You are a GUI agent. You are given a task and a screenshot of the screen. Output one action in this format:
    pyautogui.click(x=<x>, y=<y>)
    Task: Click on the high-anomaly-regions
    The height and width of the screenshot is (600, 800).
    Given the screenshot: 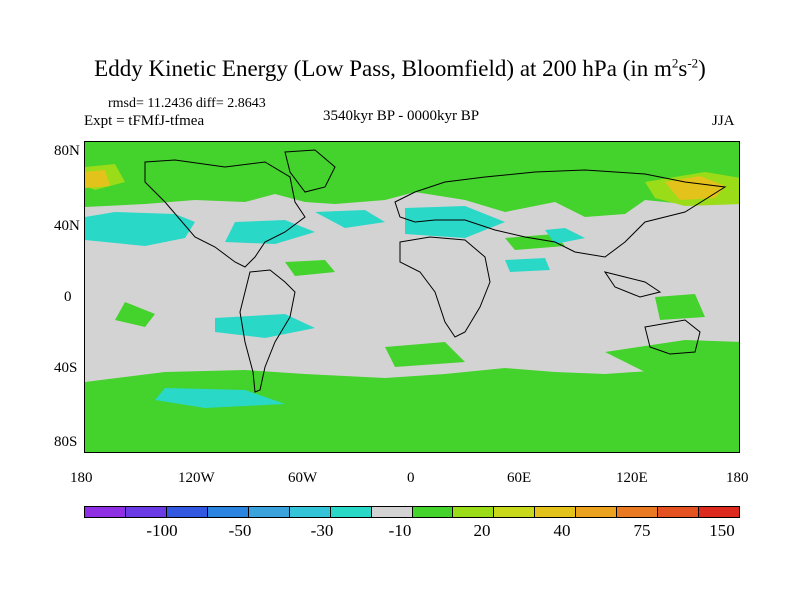 What is the action you would take?
    pyautogui.click(x=405, y=185)
    